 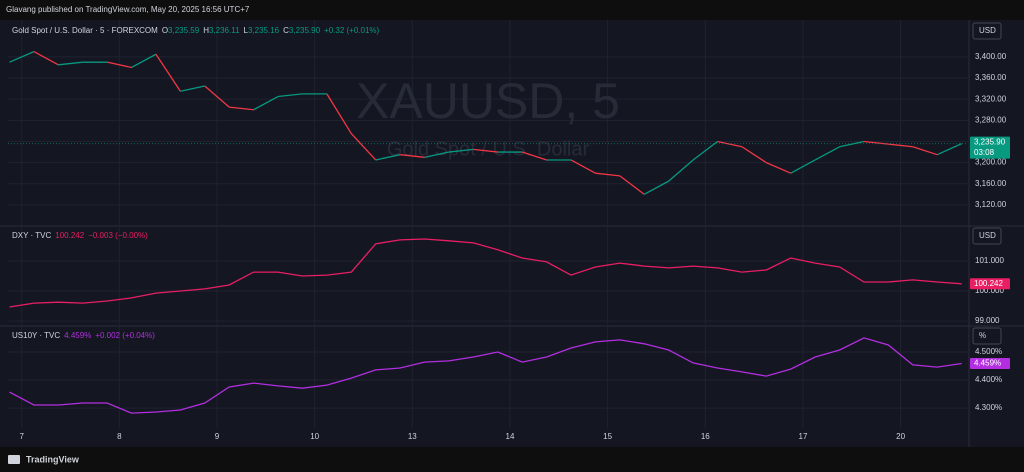 What do you see at coordinates (264, 30) in the screenshot?
I see `ohlc-value: 3,235.16` at bounding box center [264, 30].